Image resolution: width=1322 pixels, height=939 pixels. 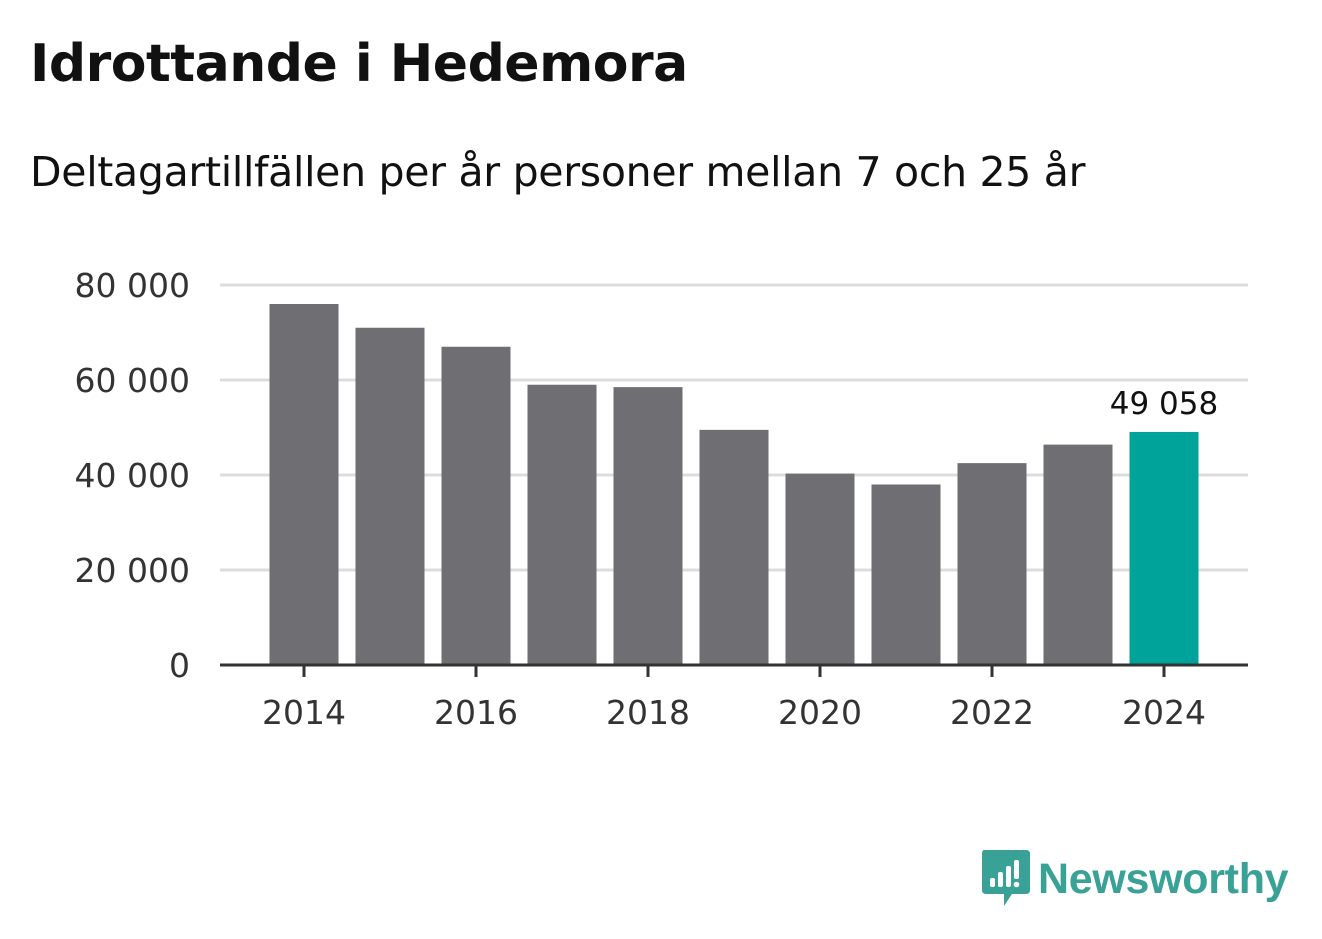 I want to click on bar-2015, so click(x=390, y=496).